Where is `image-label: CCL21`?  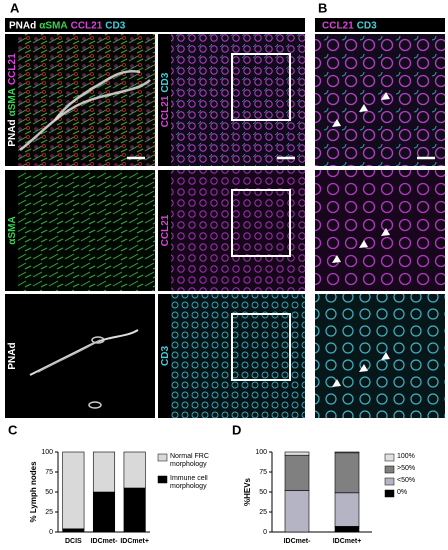 image-label: CCL21 is located at coordinates (165, 230).